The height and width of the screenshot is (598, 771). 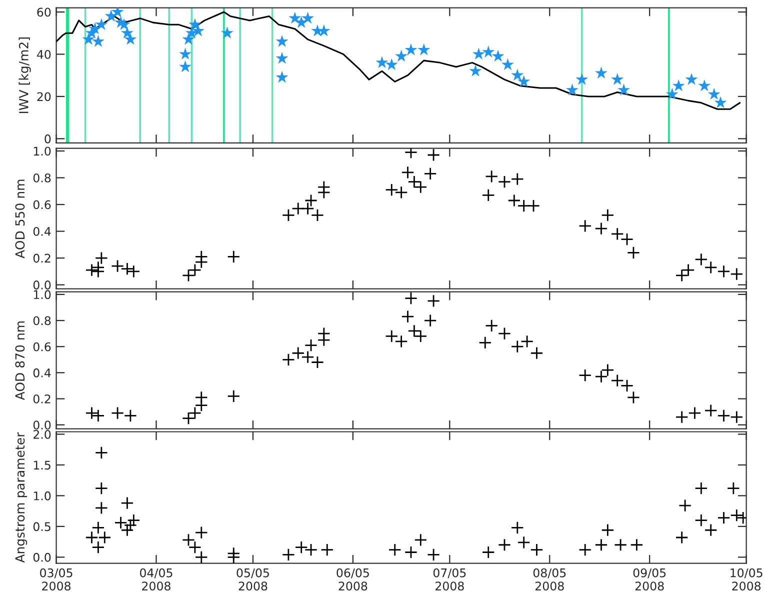 What do you see at coordinates (42, 557) in the screenshot?
I see `y-tick-label: 0.0` at bounding box center [42, 557].